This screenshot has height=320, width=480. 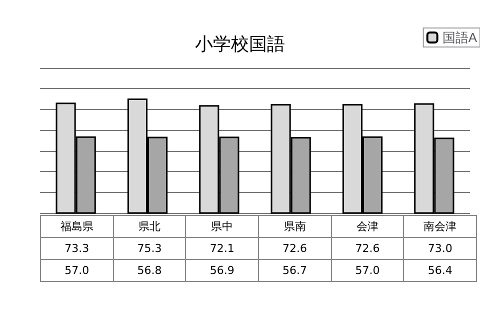 What do you see at coordinates (440, 227) in the screenshot?
I see `x-tick-label: 南会津` at bounding box center [440, 227].